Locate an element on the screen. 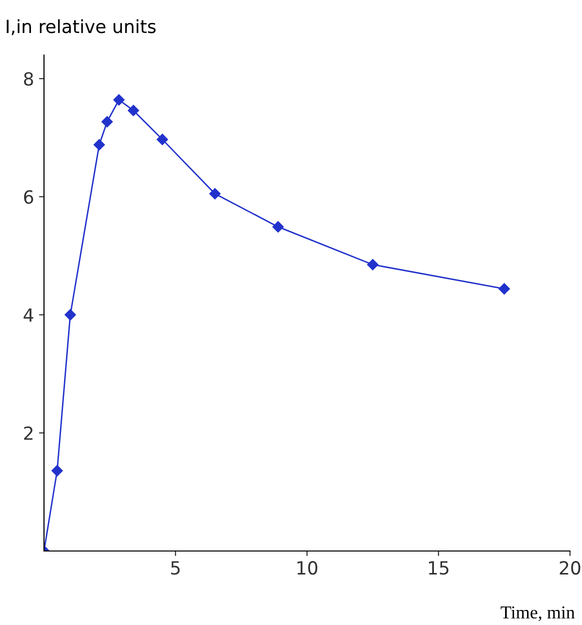 The image size is (582, 625). y-tick-label: 4 is located at coordinates (29, 315).